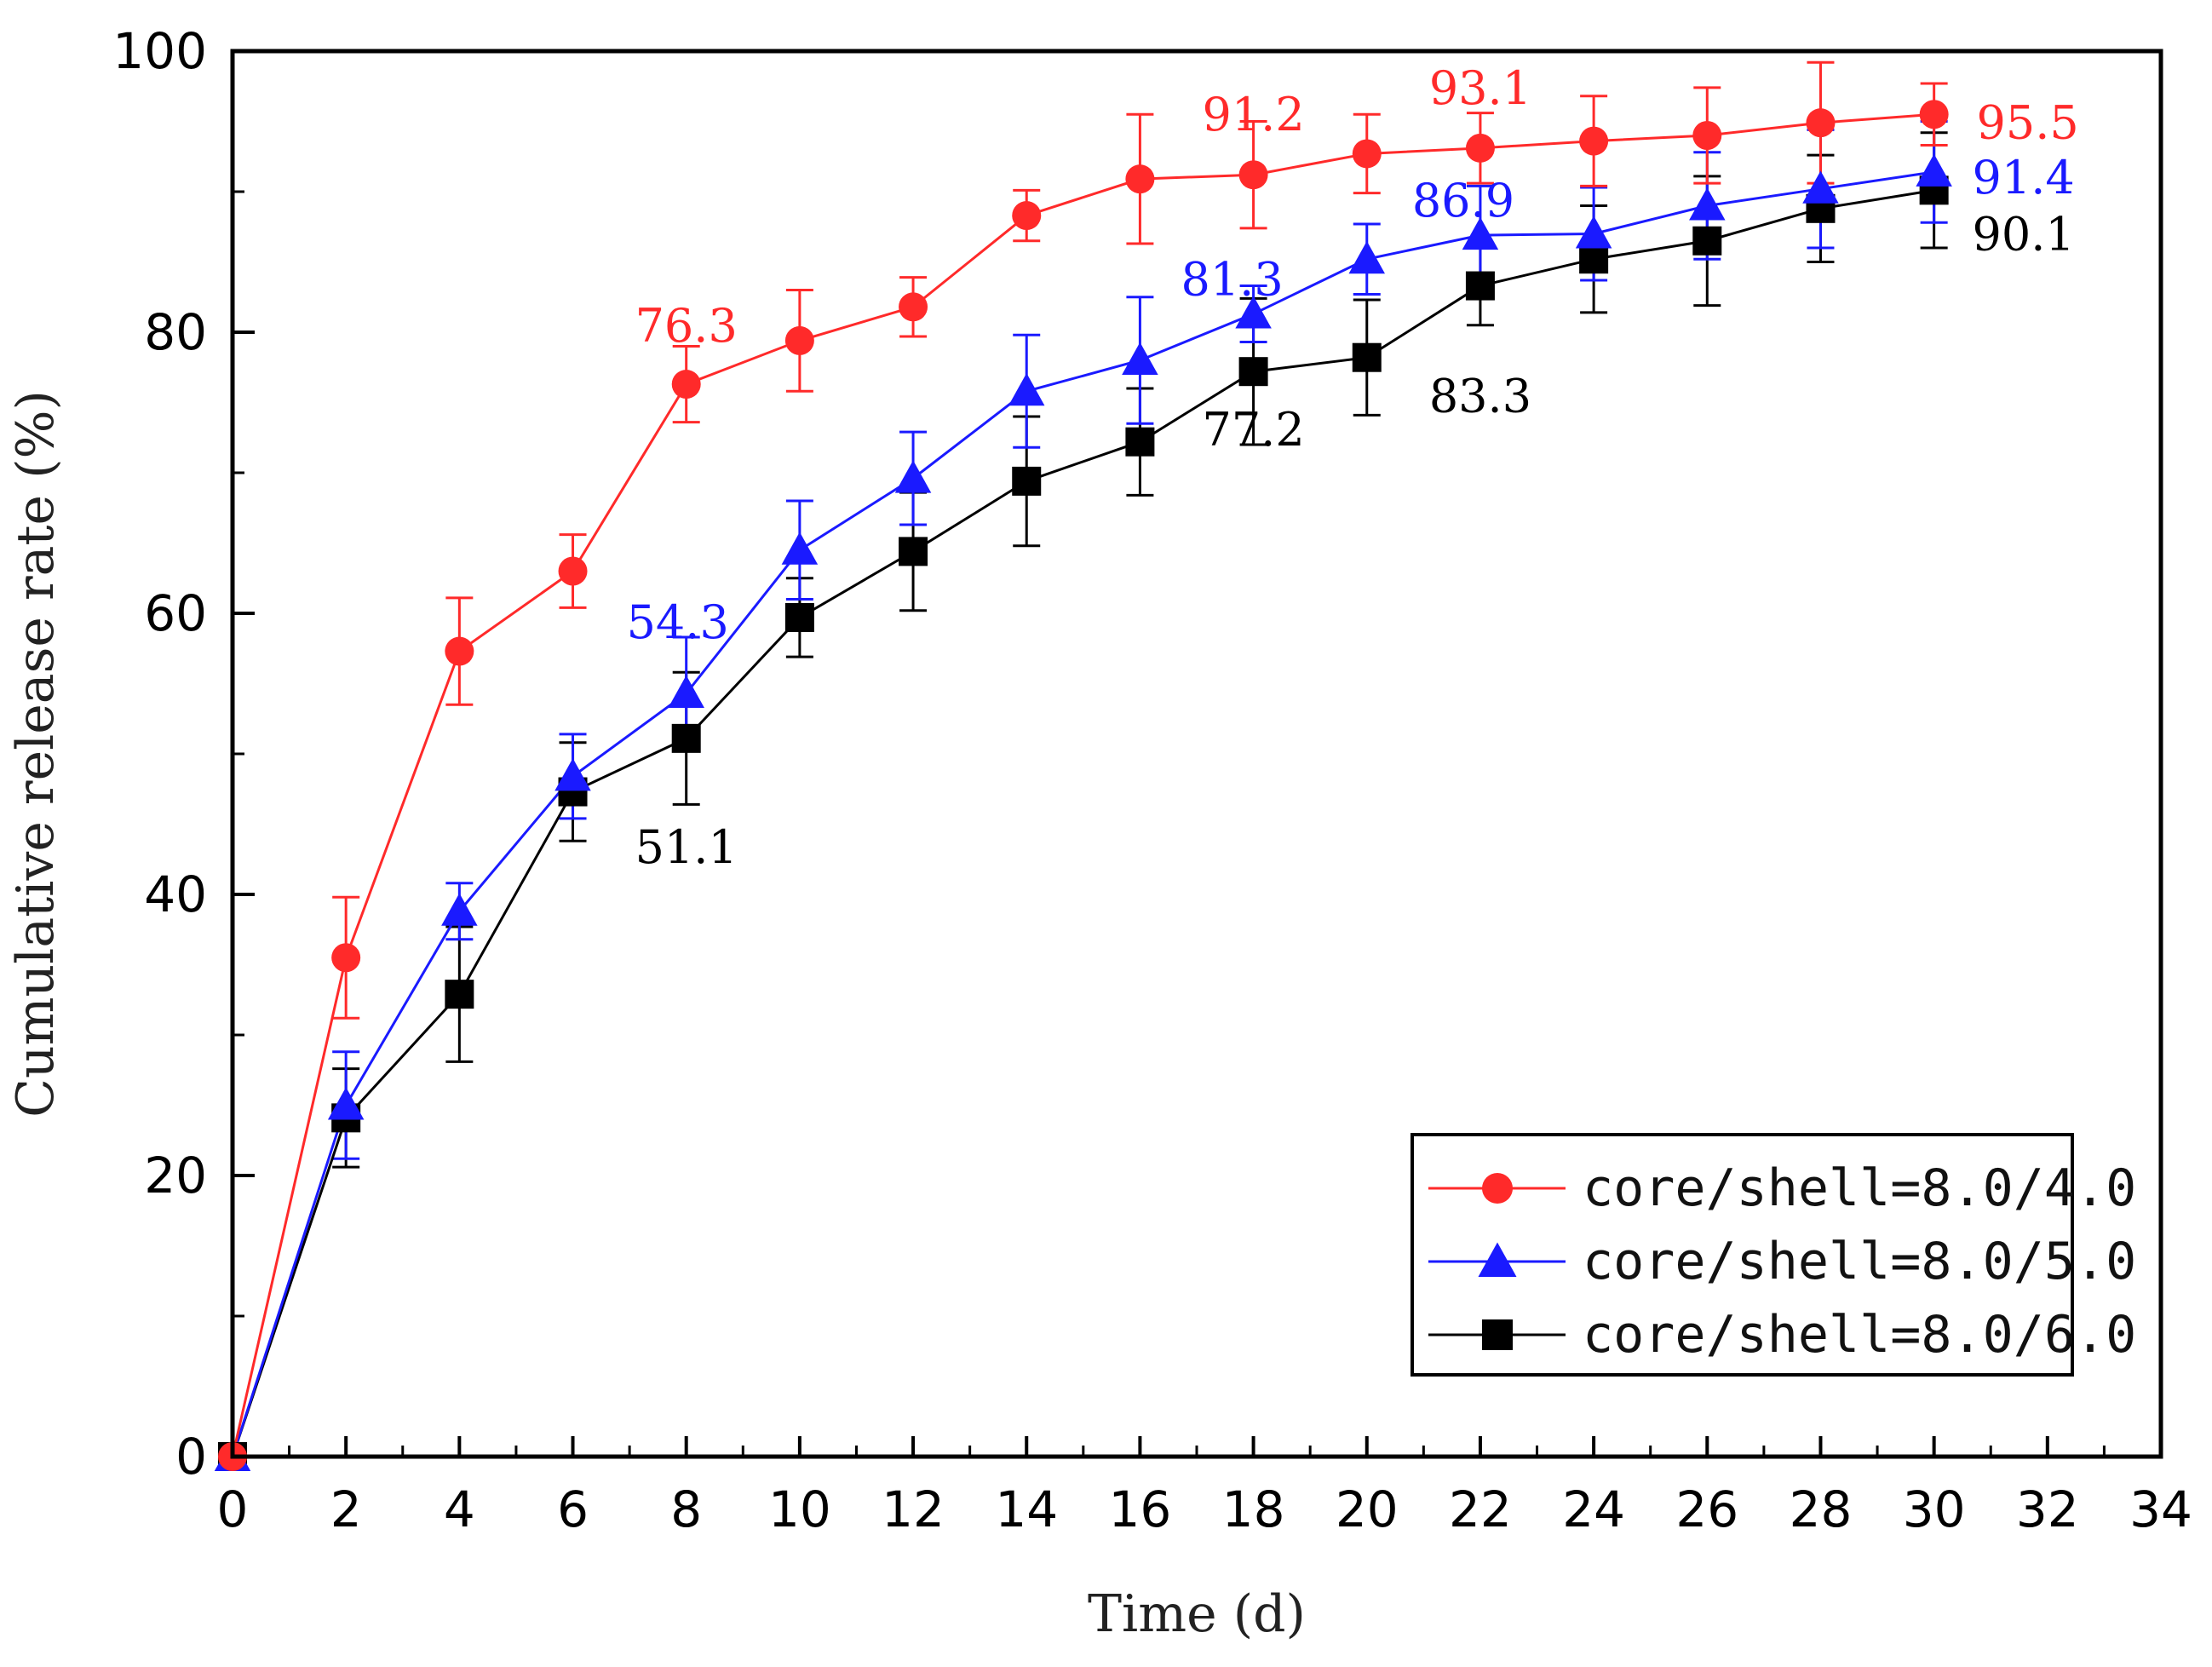  I want to click on legend-label: core/shell=8.0/4.0, so click(1859, 1188).